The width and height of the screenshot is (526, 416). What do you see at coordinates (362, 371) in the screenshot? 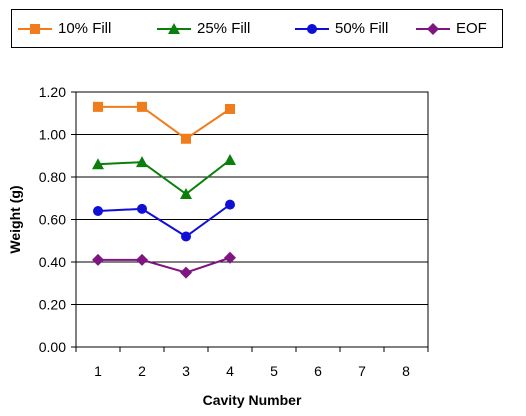
I see `x-tick-label: 7` at bounding box center [362, 371].